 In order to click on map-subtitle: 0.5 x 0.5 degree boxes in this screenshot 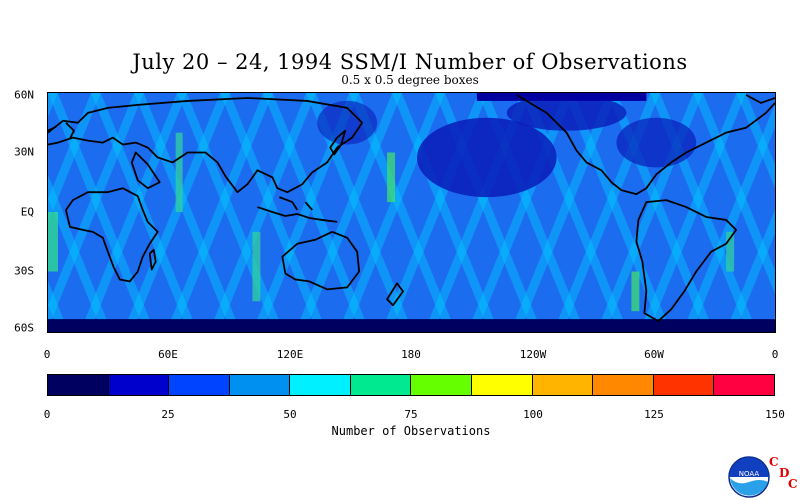, I will do `click(410, 80)`.